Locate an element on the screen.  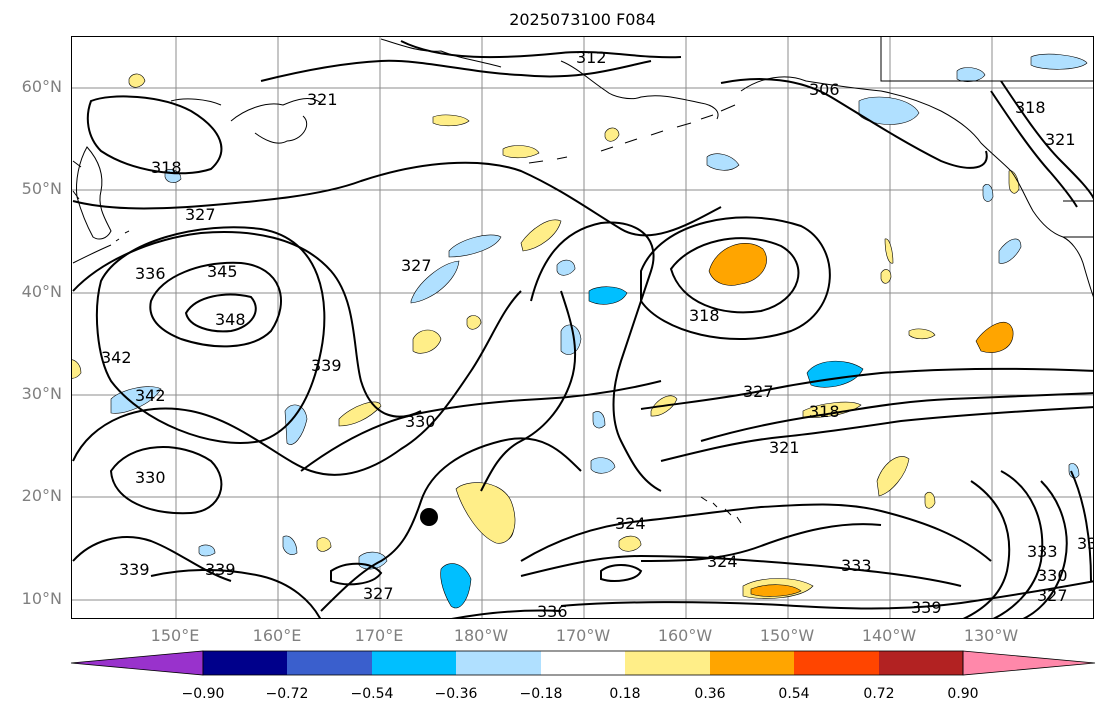
contour-318-nw is located at coordinates (154, 135).